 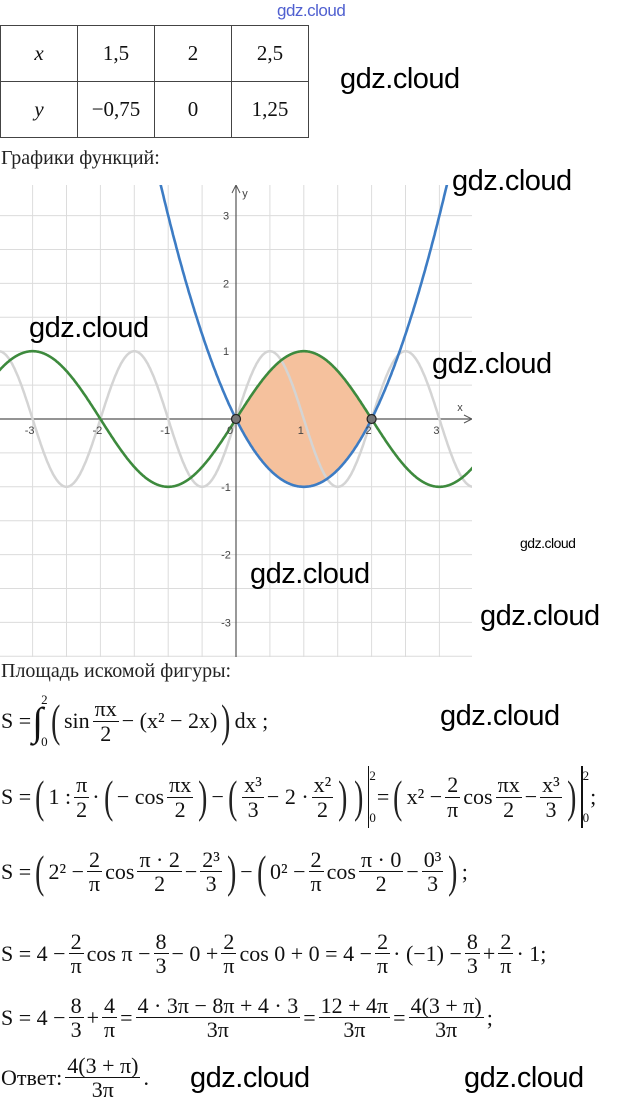 What do you see at coordinates (33, 953) in the screenshot?
I see `math-text: S = 4 −` at bounding box center [33, 953].